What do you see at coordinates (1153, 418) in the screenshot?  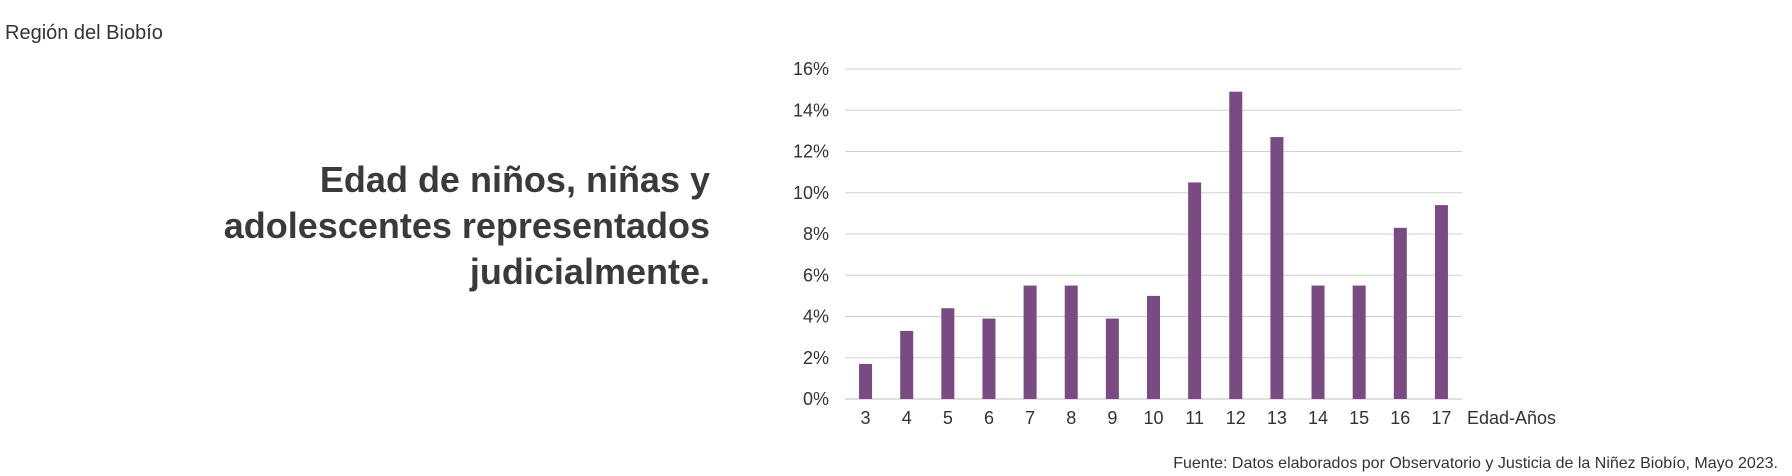 I see `x-tick-label: 10` at bounding box center [1153, 418].